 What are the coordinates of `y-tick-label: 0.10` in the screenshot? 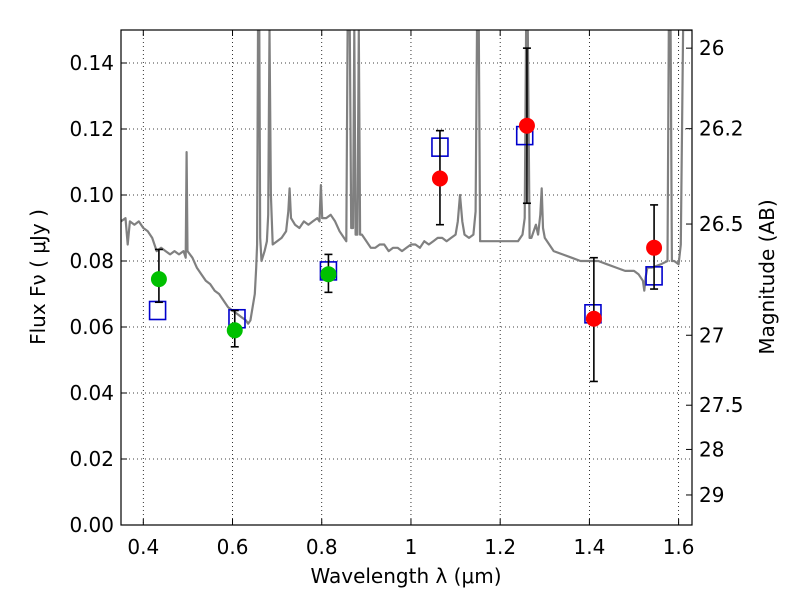 It's located at (91, 195).